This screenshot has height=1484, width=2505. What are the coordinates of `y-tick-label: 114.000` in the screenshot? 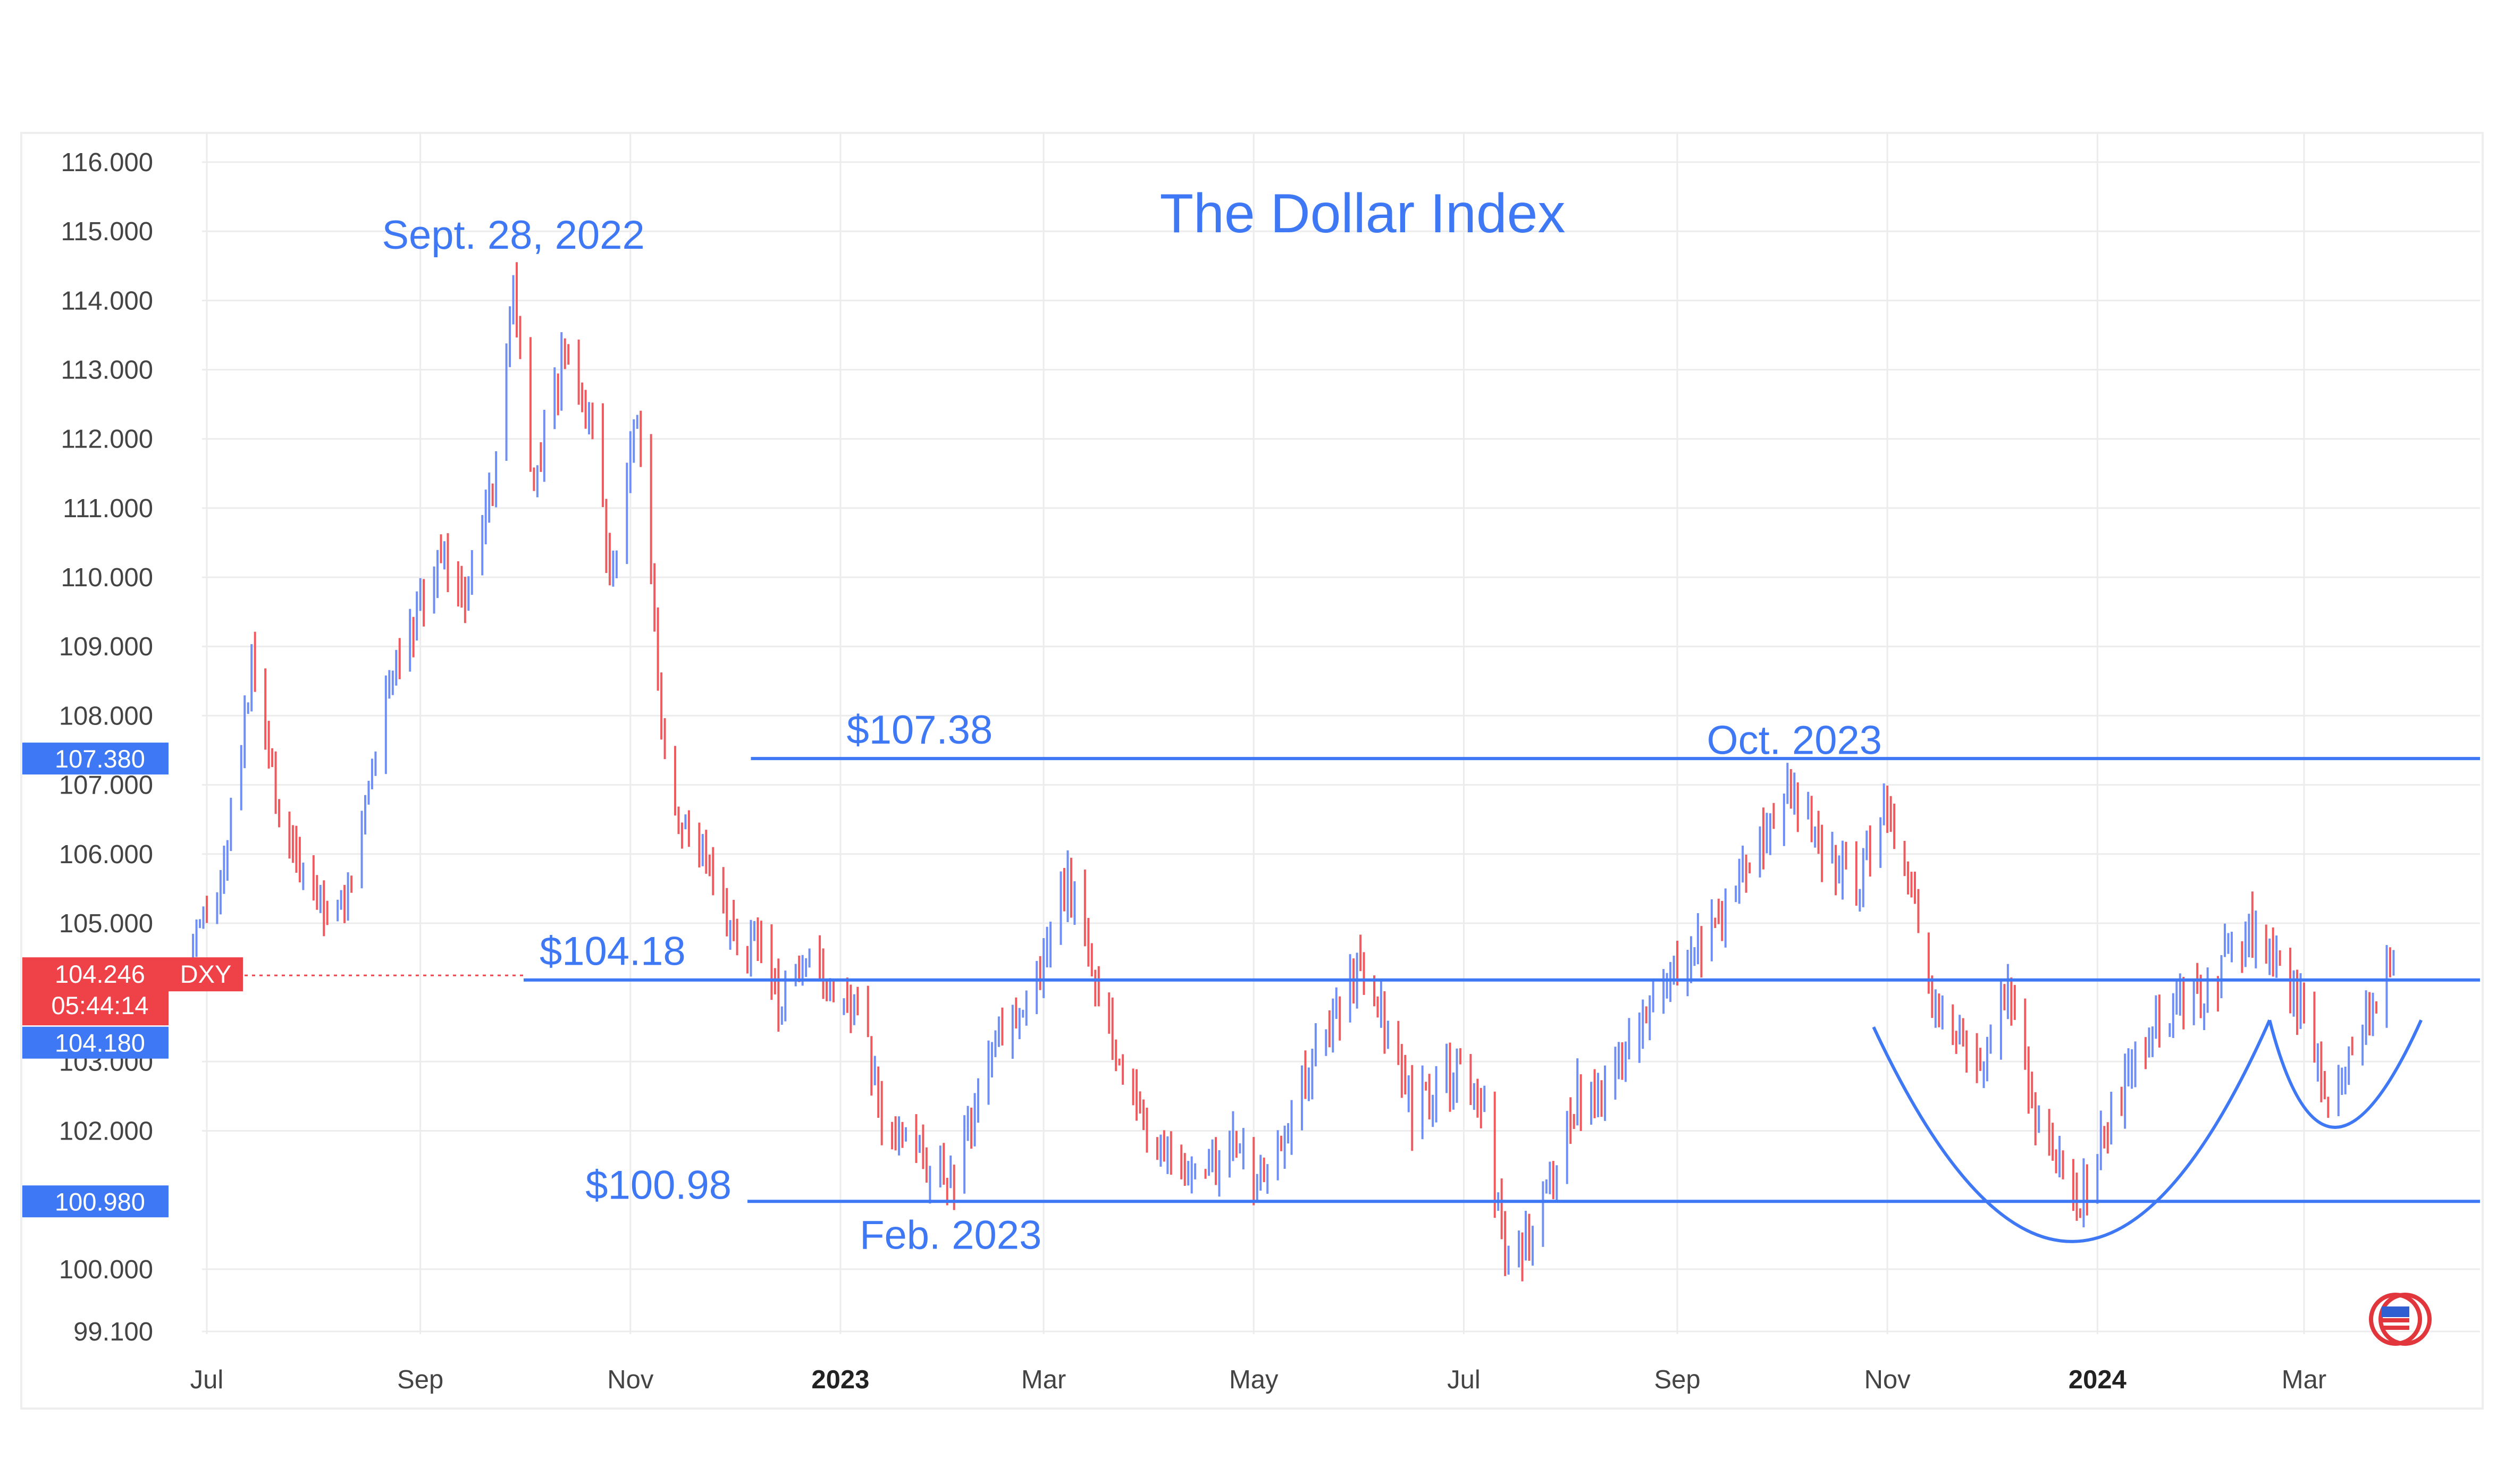 It's located at (107, 300).